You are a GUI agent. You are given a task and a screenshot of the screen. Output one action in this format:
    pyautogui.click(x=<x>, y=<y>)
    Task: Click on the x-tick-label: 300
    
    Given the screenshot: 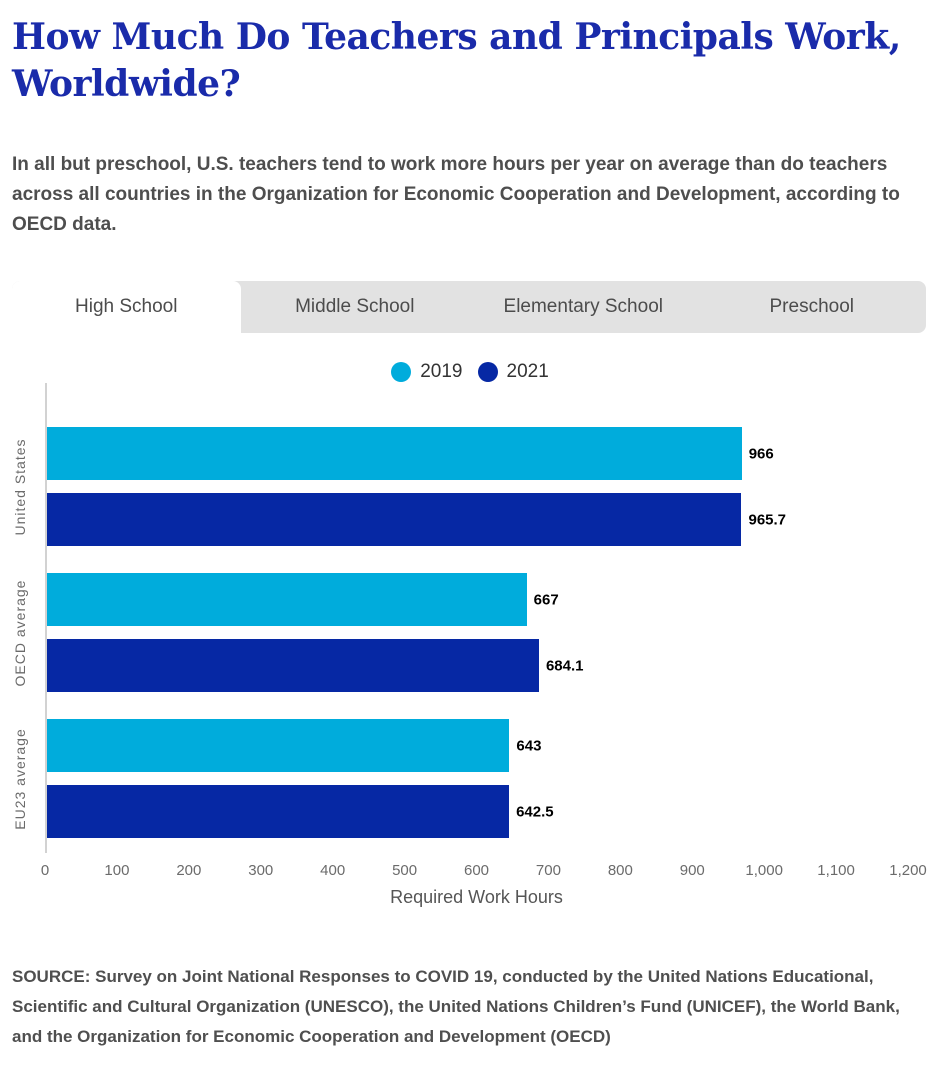 What is the action you would take?
    pyautogui.click(x=261, y=870)
    